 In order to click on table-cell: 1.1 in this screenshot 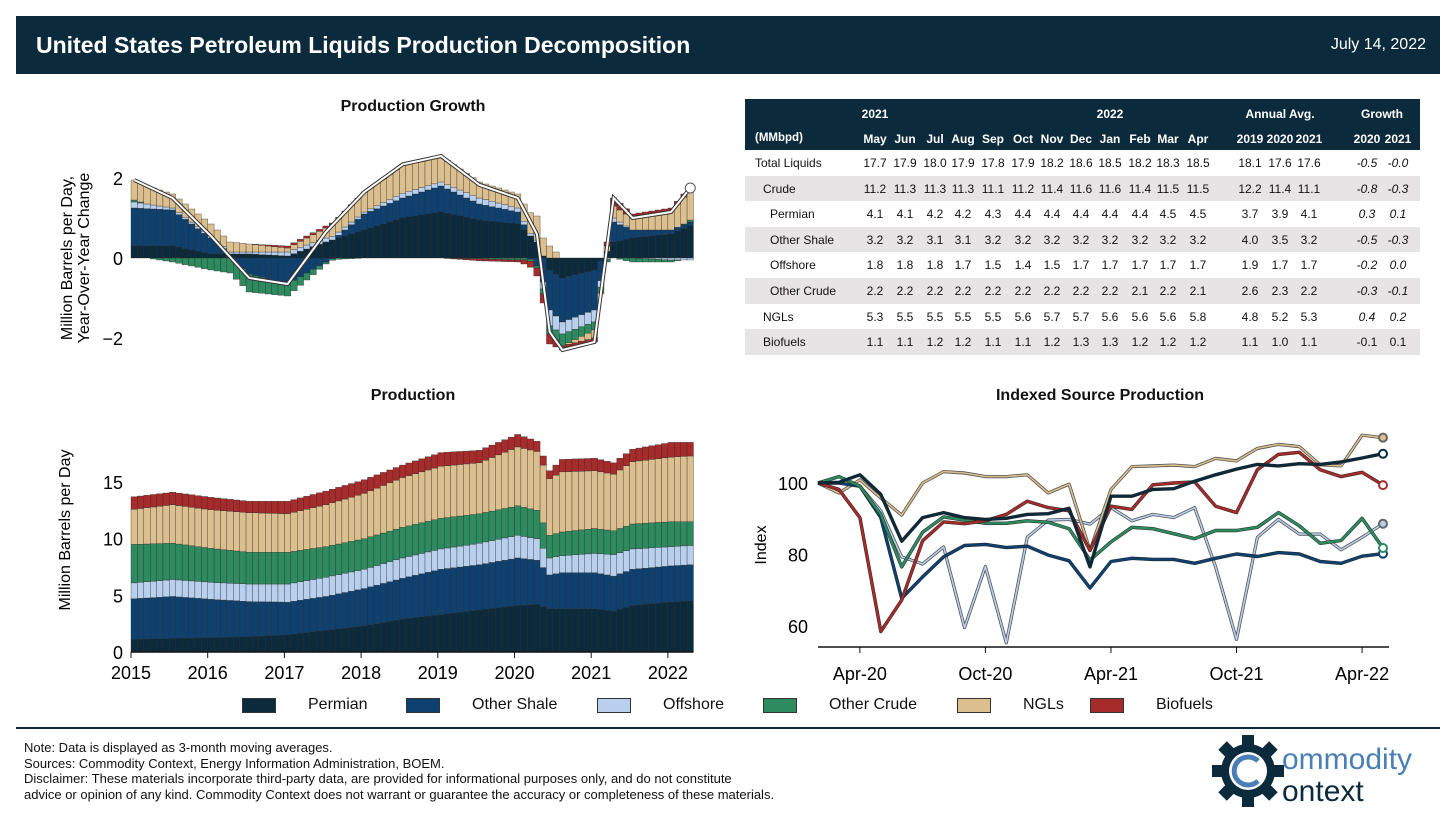, I will do `click(1309, 342)`.